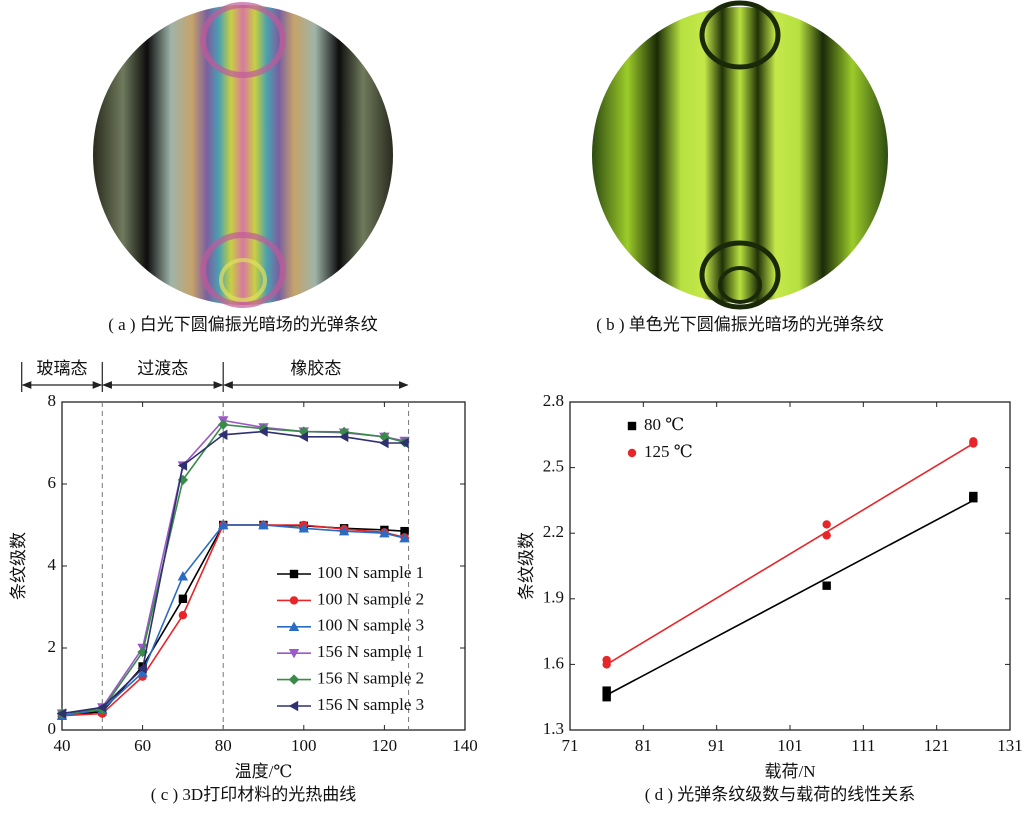  I want to click on chart-caption: ( c ) 3D打印材料的光热曲线, so click(253, 794).